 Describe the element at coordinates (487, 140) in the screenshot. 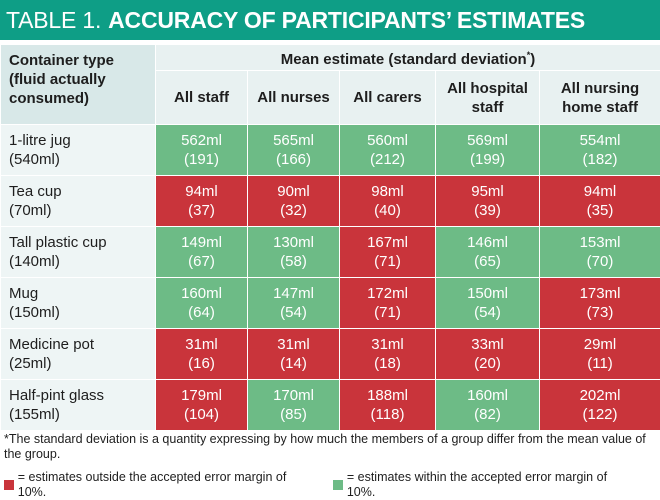

I see `mean-estimate: 569ml` at that location.